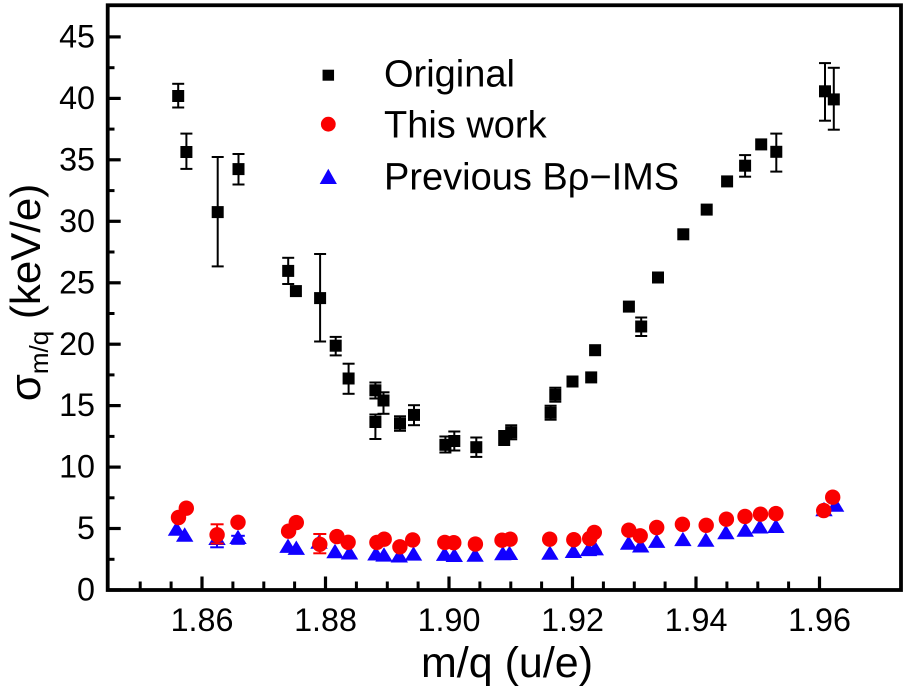 The image size is (910, 689). I want to click on svg-text: 25, so click(77, 282).